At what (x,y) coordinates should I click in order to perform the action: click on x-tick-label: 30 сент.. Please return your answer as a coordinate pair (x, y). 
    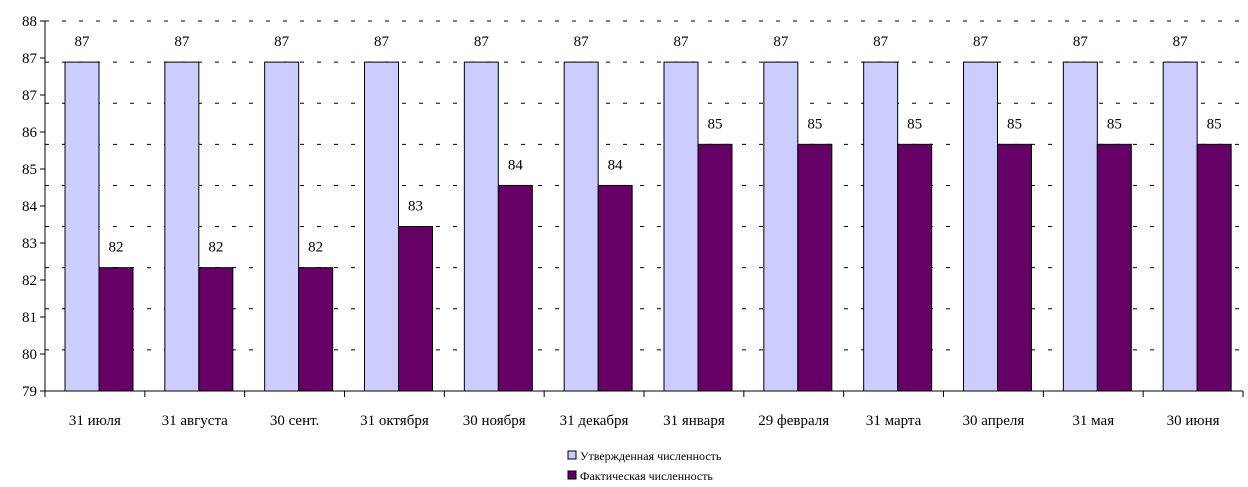
    Looking at the image, I should click on (294, 421).